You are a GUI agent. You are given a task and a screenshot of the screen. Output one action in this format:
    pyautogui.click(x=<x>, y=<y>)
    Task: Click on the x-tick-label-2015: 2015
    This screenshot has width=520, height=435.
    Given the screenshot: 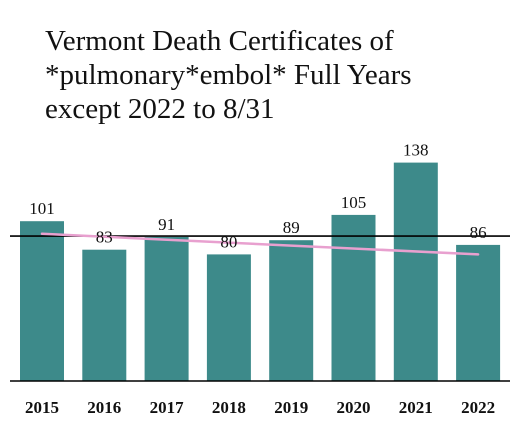 What is the action you would take?
    pyautogui.click(x=42, y=407)
    